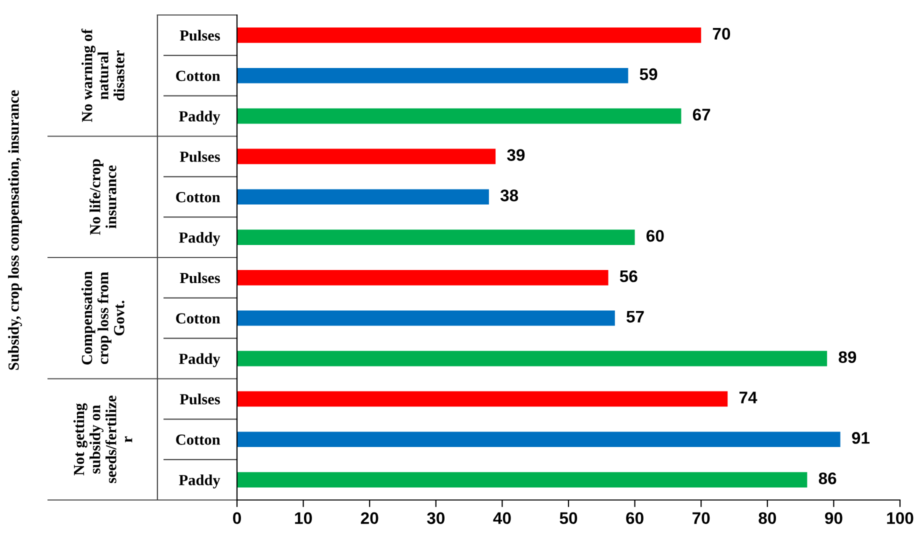 This screenshot has height=545, width=917. What do you see at coordinates (102, 75) in the screenshot?
I see `text: No warning of natural disaster` at bounding box center [102, 75].